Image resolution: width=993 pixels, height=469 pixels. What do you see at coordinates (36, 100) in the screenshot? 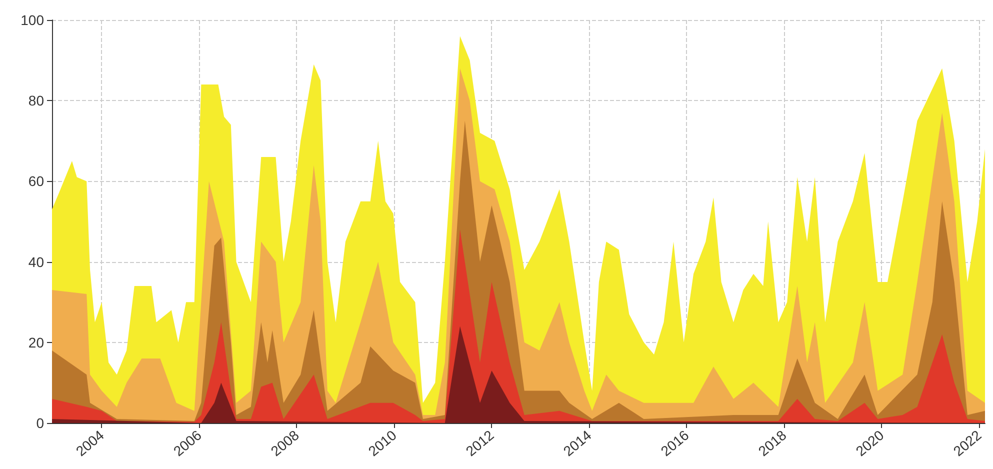
I see `y-tick-label: 80` at bounding box center [36, 100].